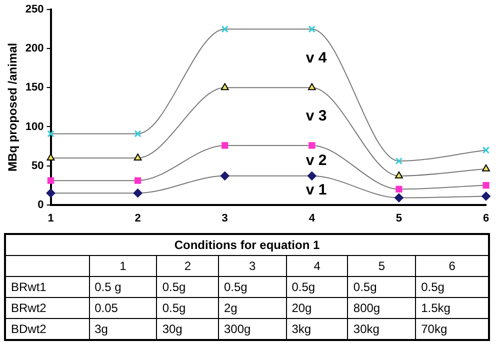 The width and height of the screenshot is (496, 349). Describe the element at coordinates (382, 266) in the screenshot. I see `text: 5` at that location.